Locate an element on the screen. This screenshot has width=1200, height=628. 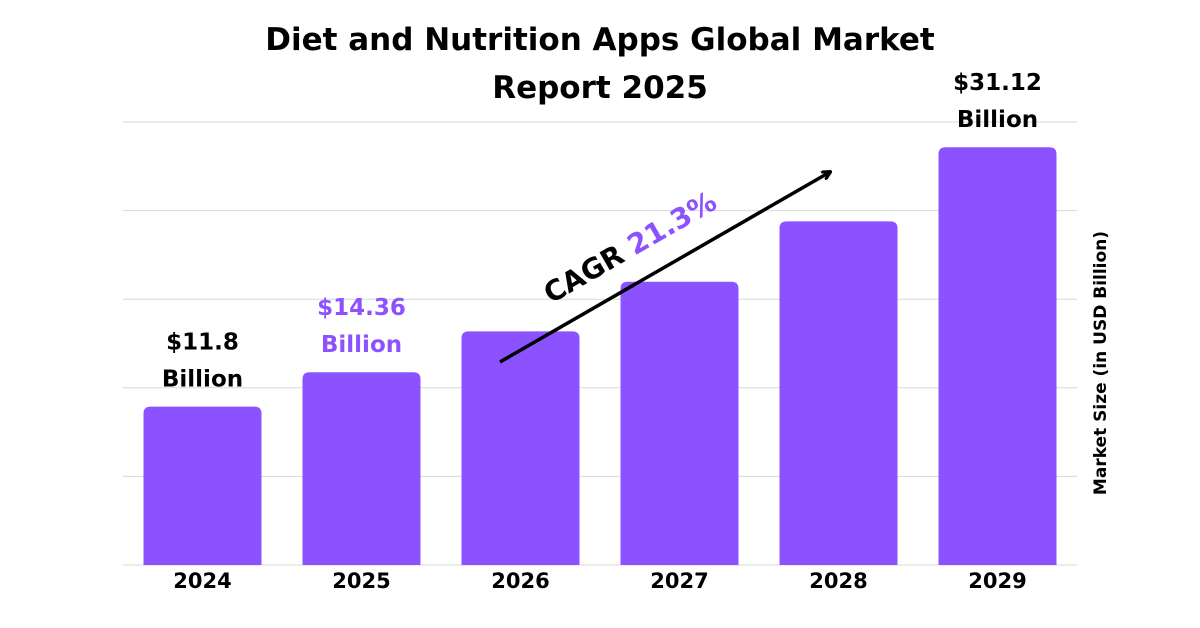
x-axis-ticks: 2024 2025 2026 2027 2028 2029 is located at coordinates (599, 581).